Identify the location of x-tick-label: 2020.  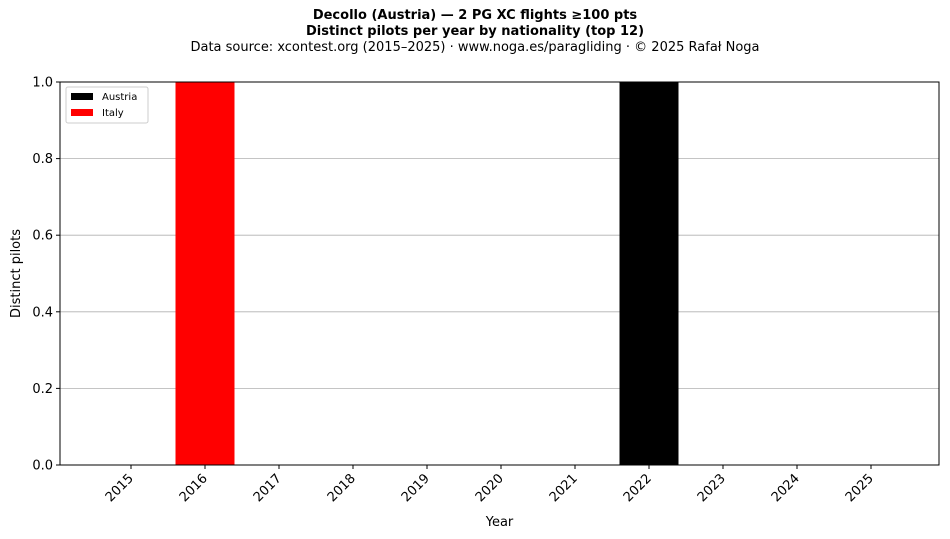
(490, 488).